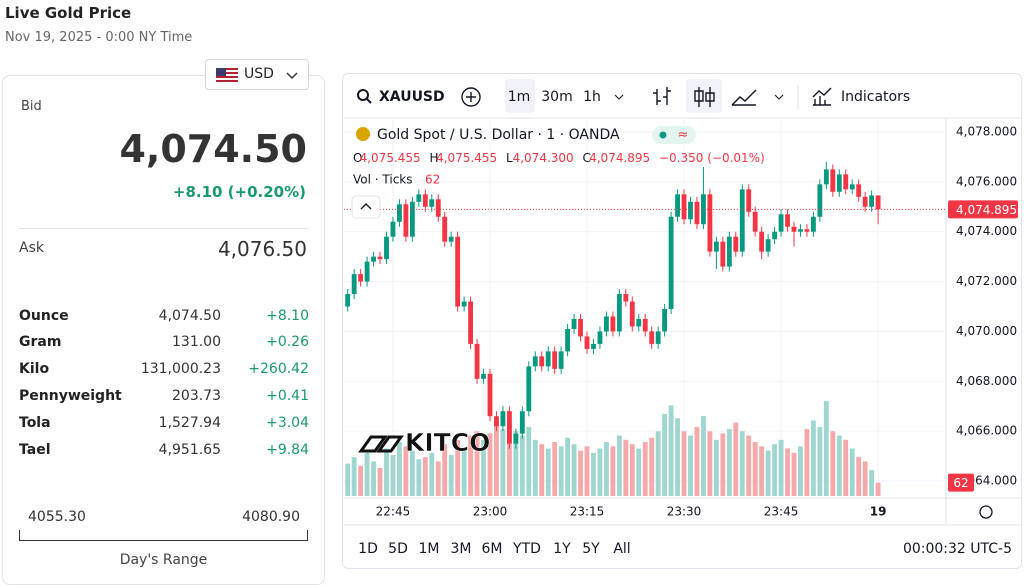  Describe the element at coordinates (163, 535) in the screenshot. I see `range-bar` at that location.